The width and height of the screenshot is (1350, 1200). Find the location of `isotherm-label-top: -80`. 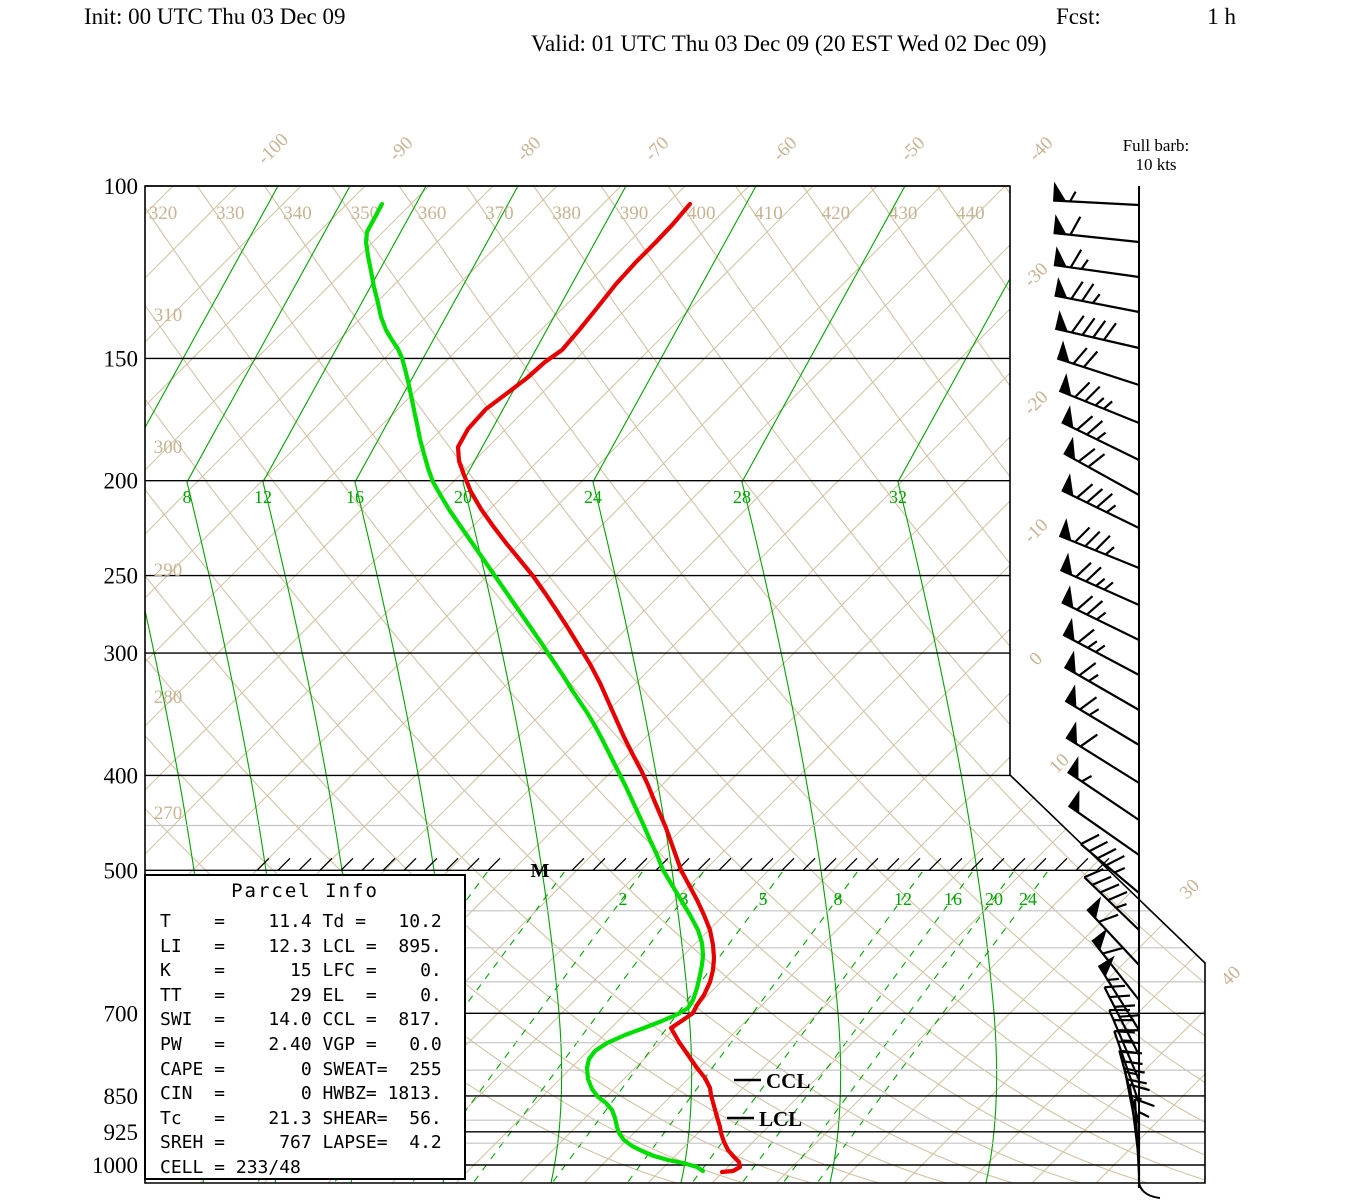

isotherm-label-top: -80 is located at coordinates (529, 149).